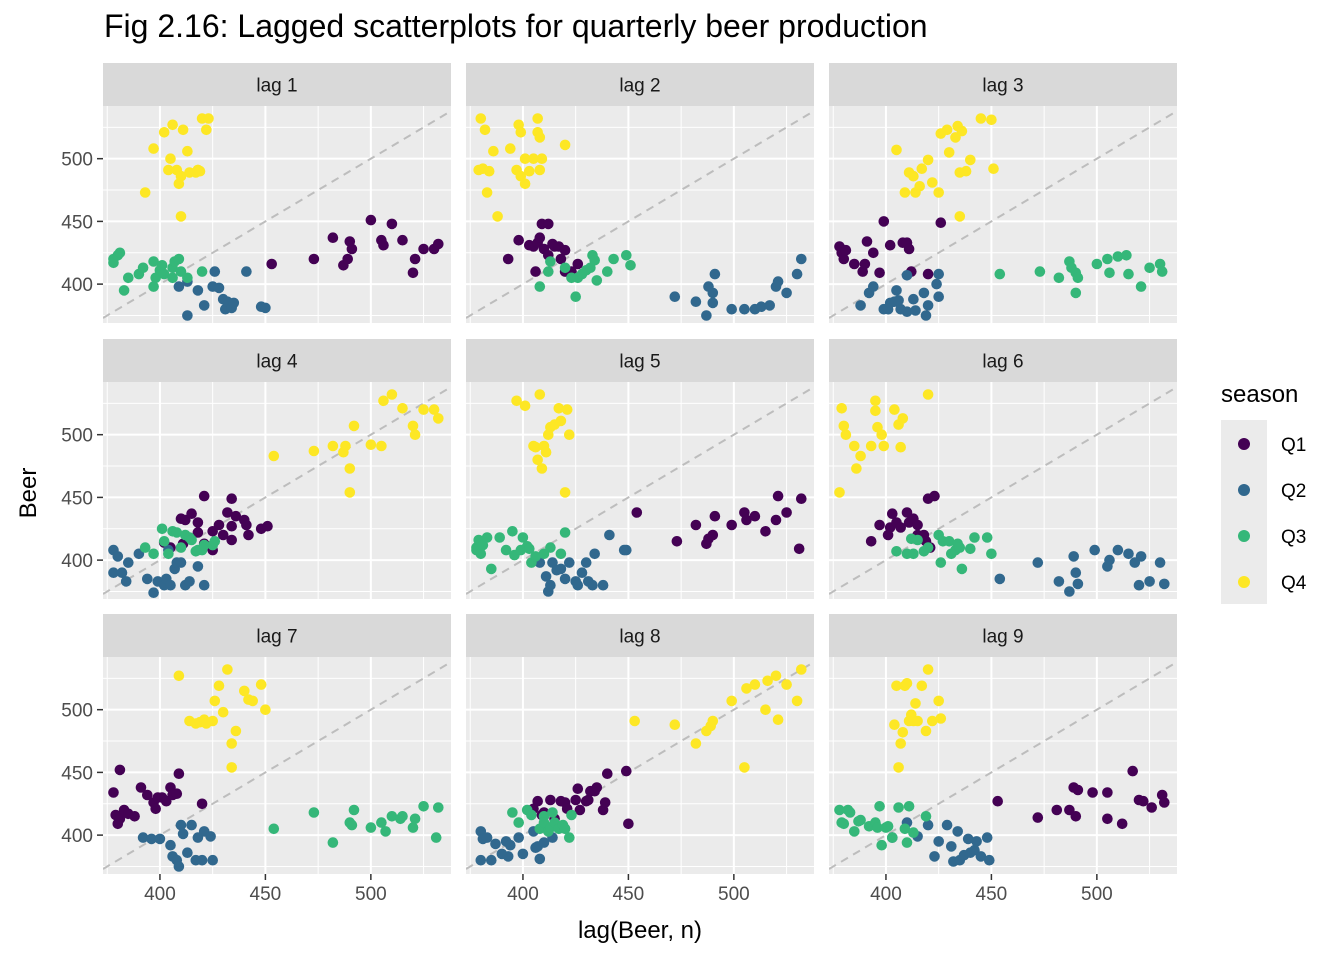 This screenshot has height=960, width=1344. What do you see at coordinates (1294, 583) in the screenshot?
I see `legend-label-q4: Q4` at bounding box center [1294, 583].